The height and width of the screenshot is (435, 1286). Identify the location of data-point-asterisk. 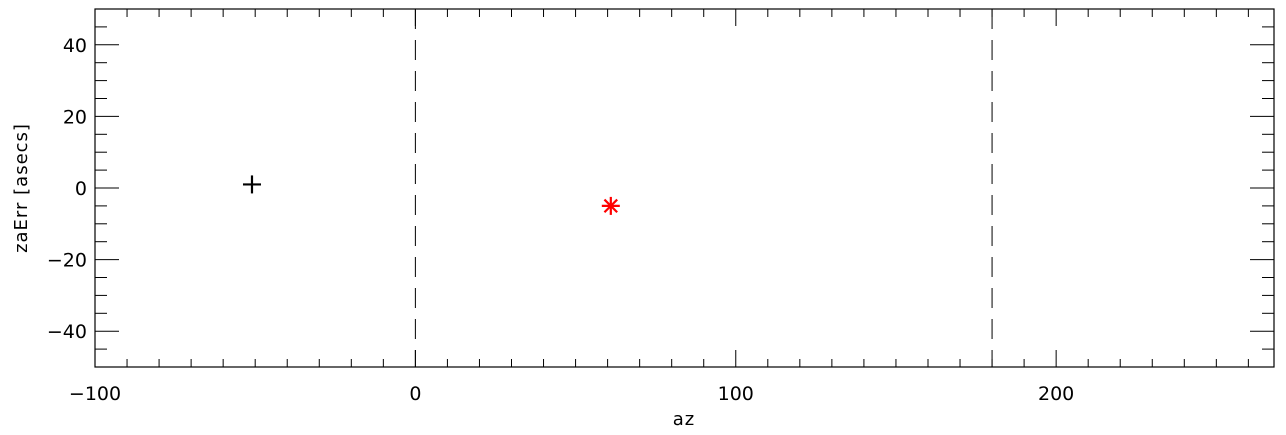
(610, 205).